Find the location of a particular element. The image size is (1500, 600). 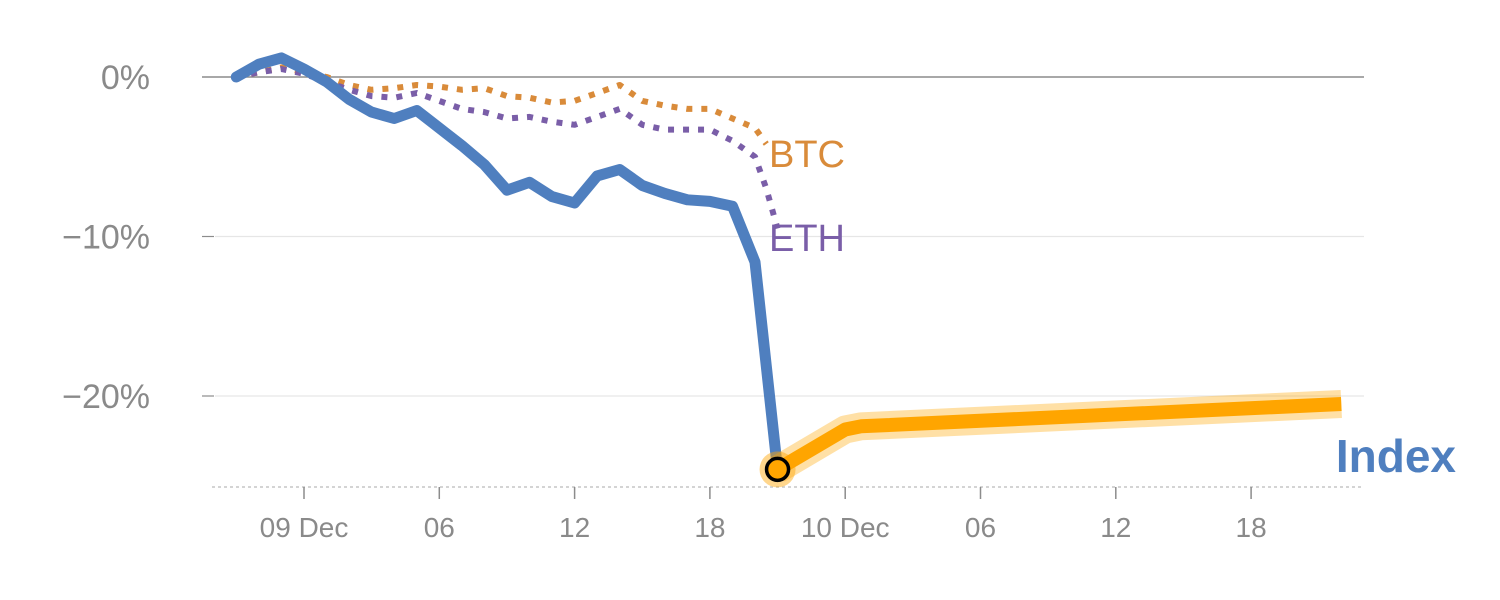

y-tick-label: 0% is located at coordinates (125, 78).